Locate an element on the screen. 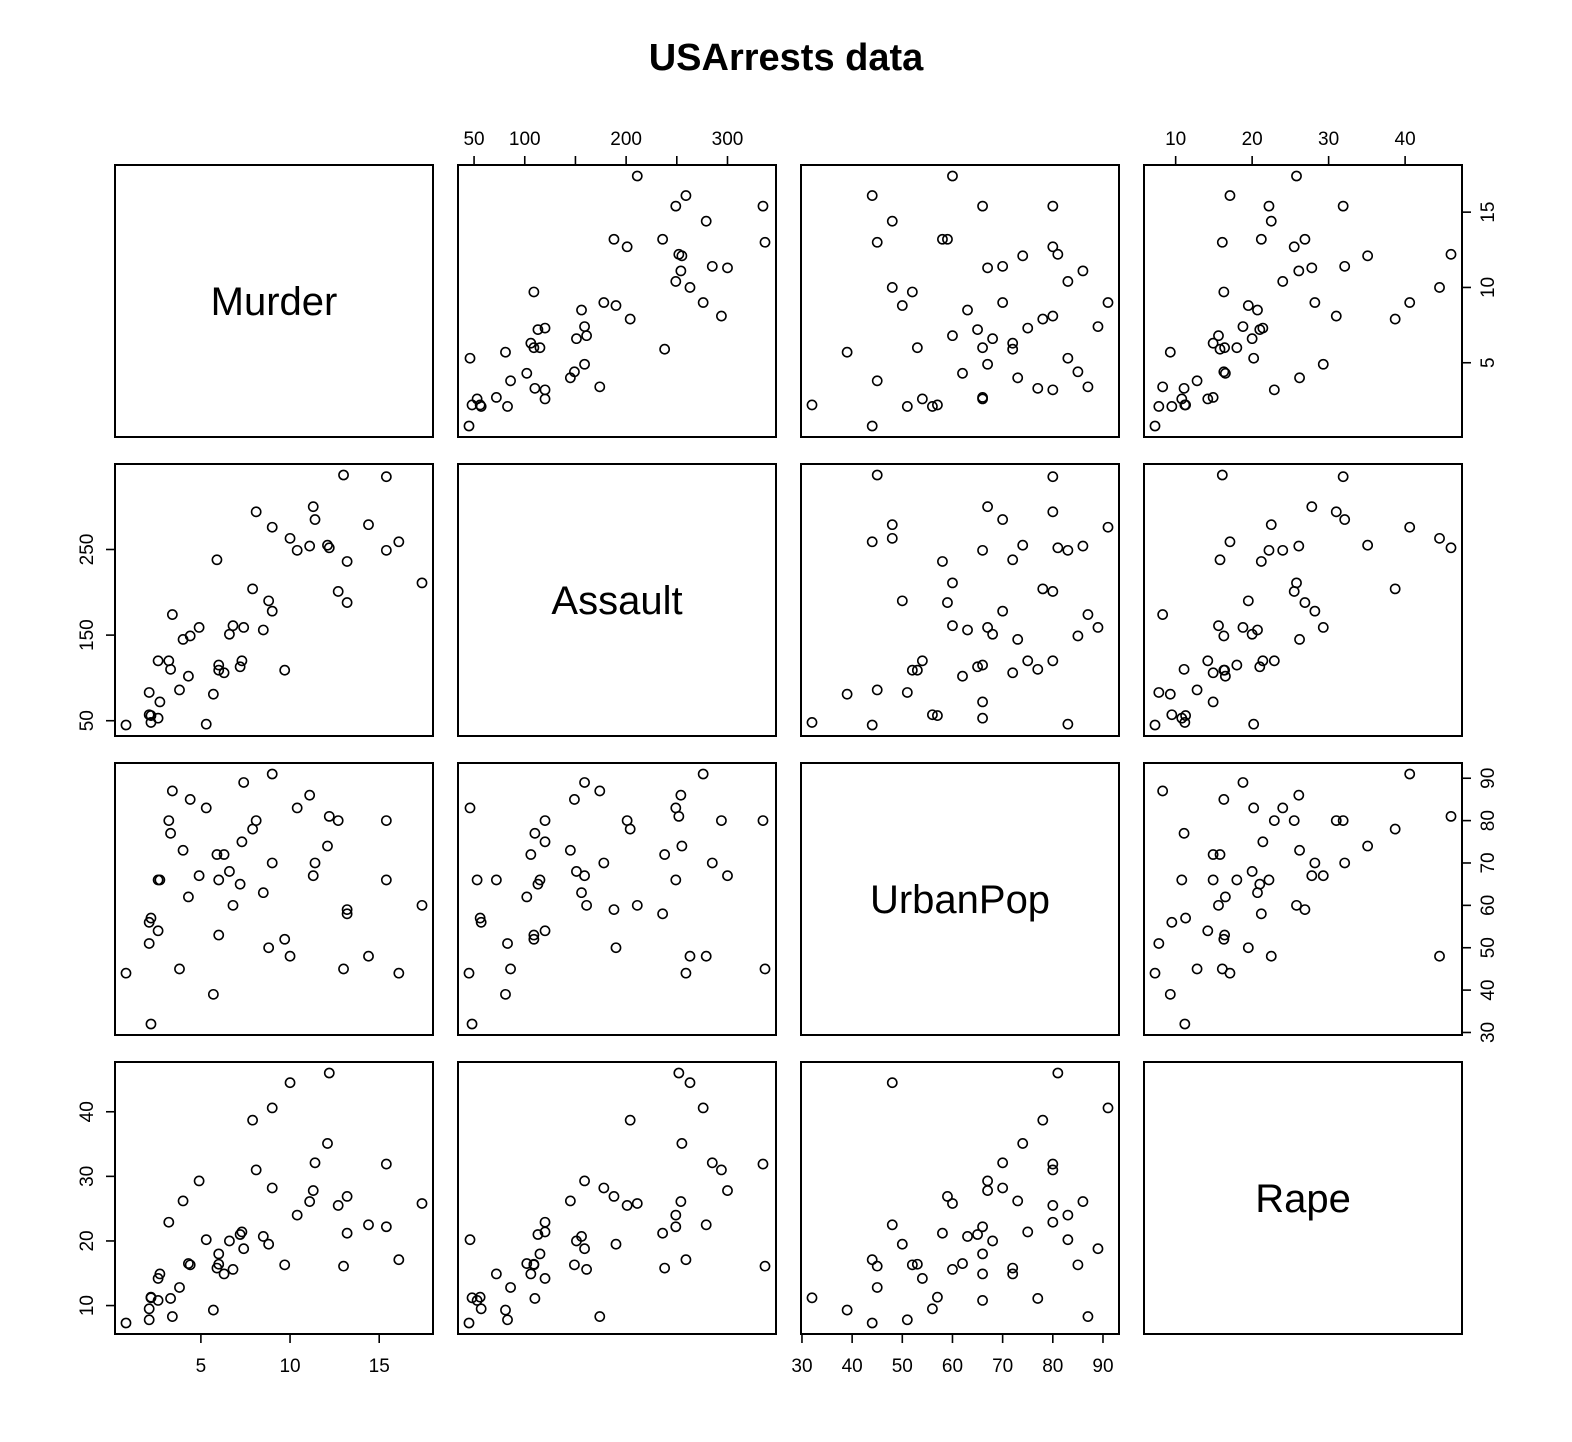  tick-label-murder-5: 5 is located at coordinates (1488, 362).